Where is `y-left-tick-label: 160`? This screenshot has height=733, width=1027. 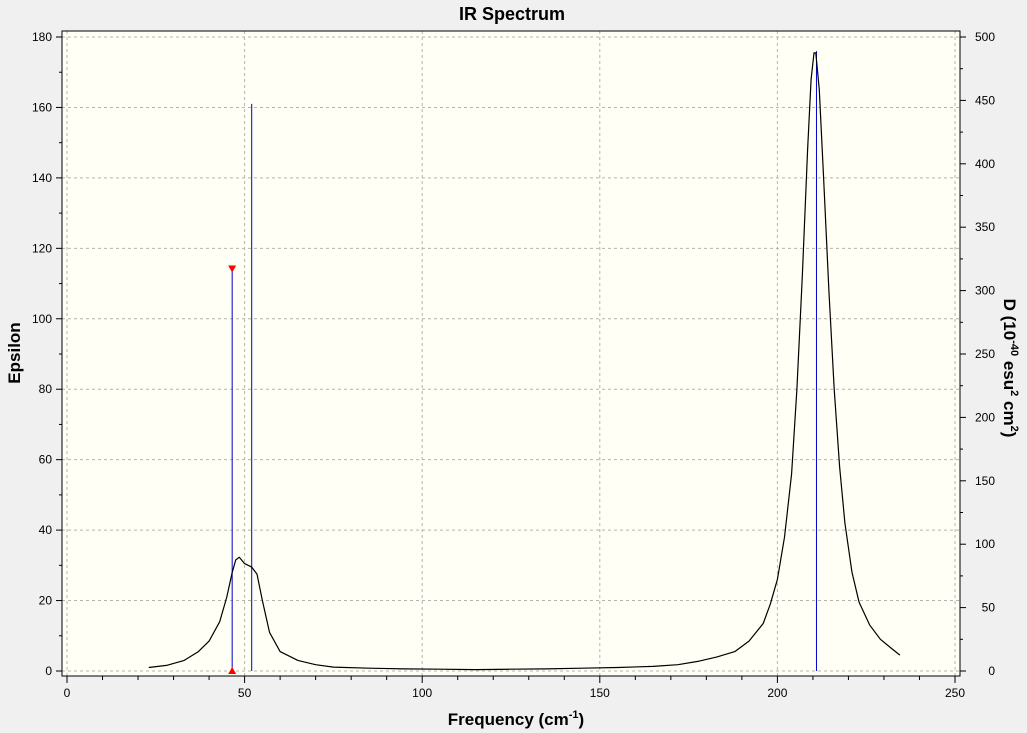 y-left-tick-label: 160 is located at coordinates (42, 107).